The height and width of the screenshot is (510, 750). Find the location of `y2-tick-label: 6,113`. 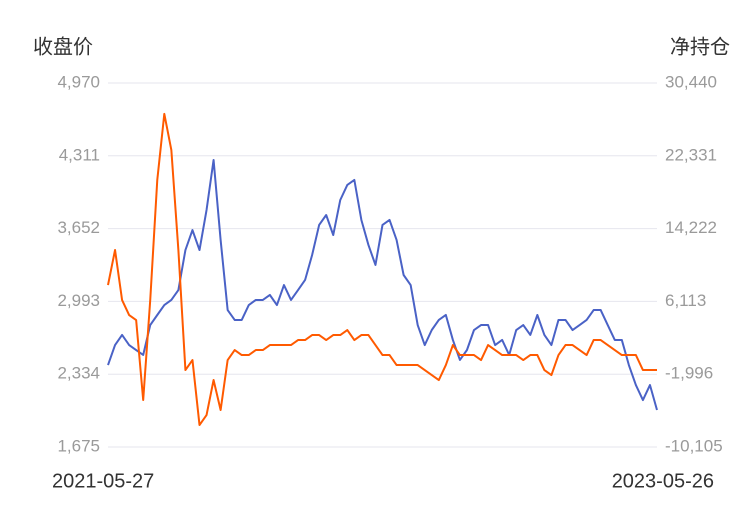

y2-tick-label: 6,113 is located at coordinates (685, 300).